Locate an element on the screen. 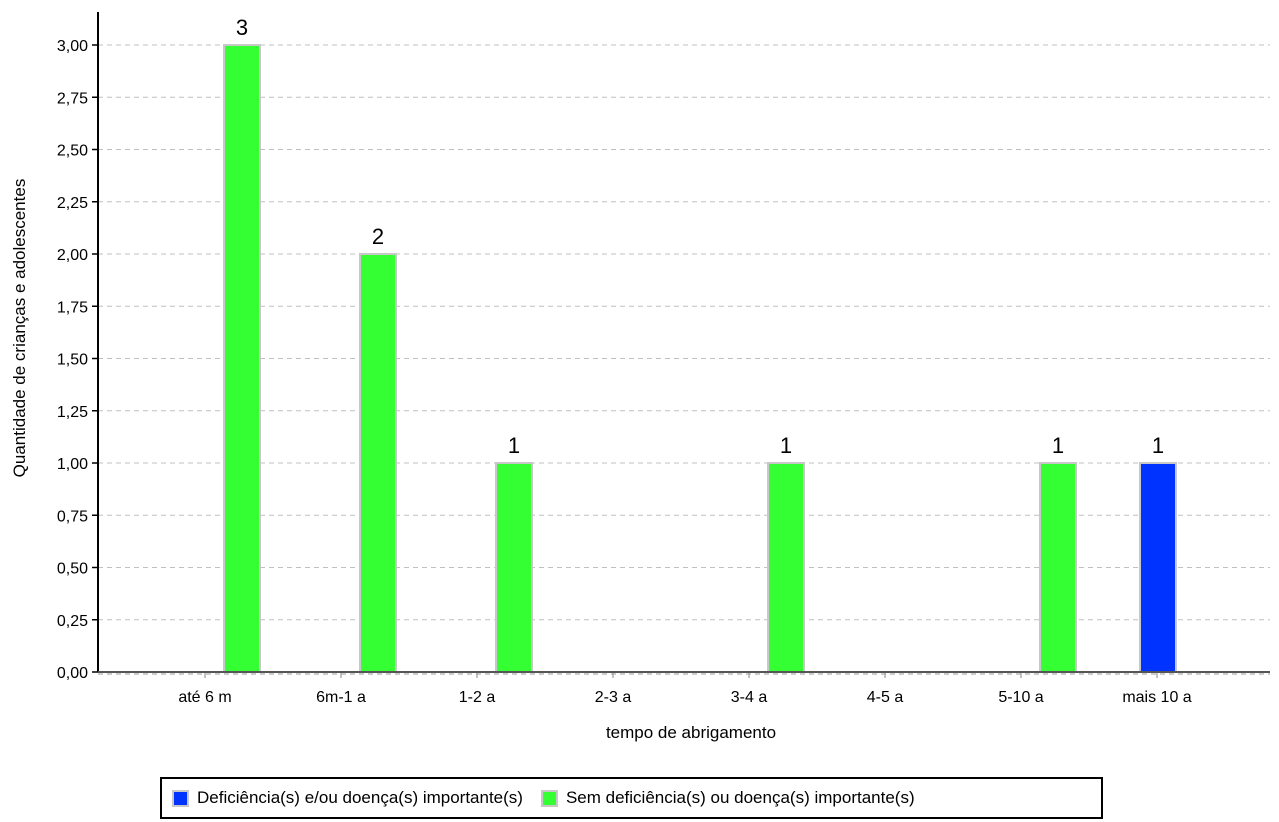  y-axis-title: Quantidade de crianças e adolescentes is located at coordinates (19, 328).